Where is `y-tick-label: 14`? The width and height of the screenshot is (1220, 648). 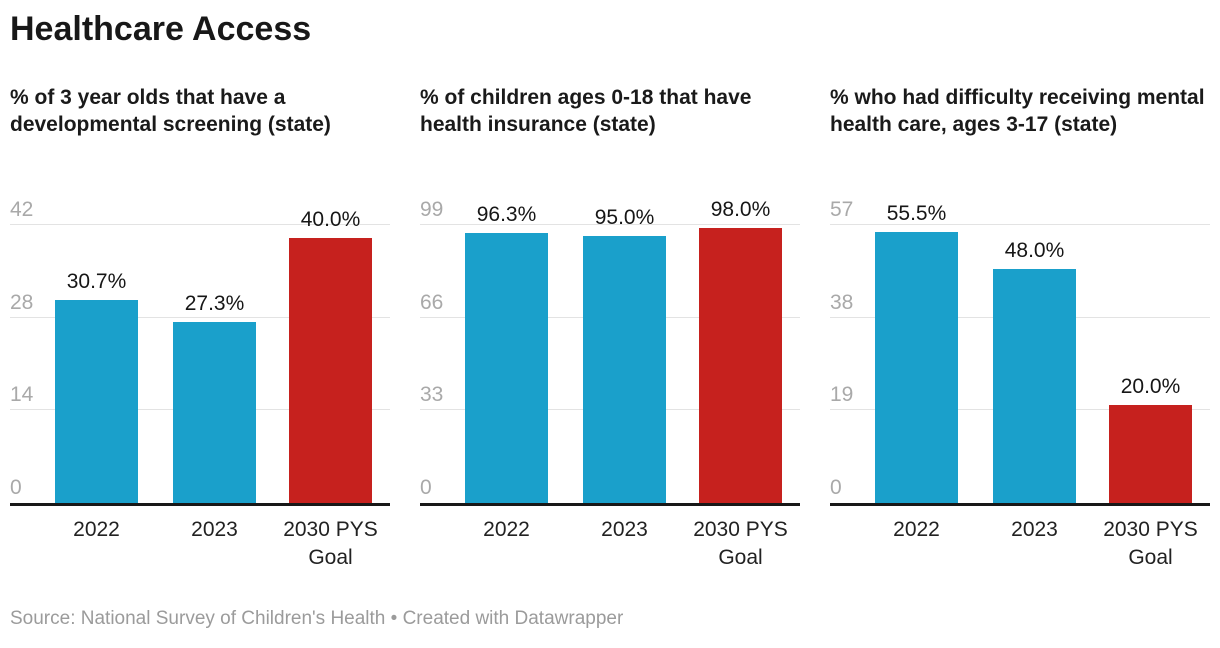
y-tick-label: 14 is located at coordinates (22, 395).